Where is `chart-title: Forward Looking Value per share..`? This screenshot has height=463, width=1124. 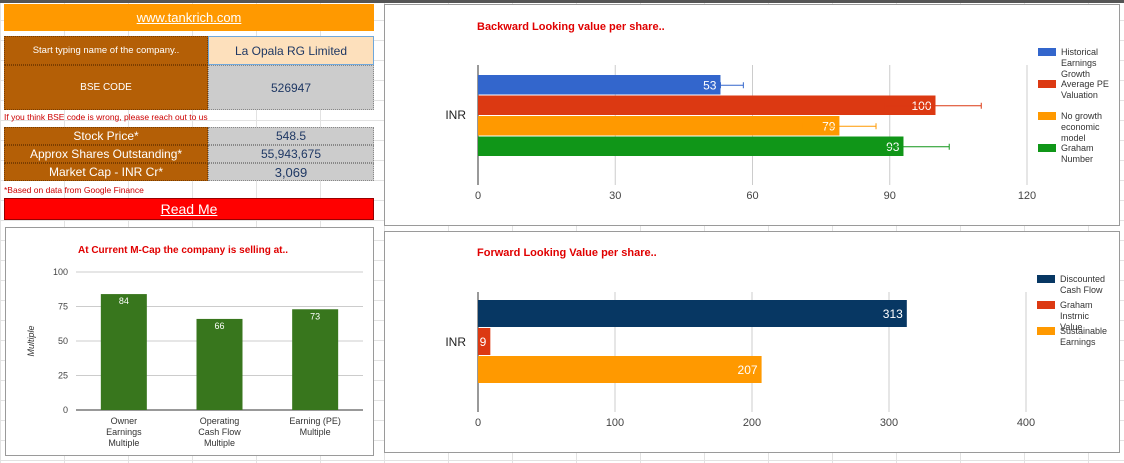
chart-title: Forward Looking Value per share.. is located at coordinates (567, 253).